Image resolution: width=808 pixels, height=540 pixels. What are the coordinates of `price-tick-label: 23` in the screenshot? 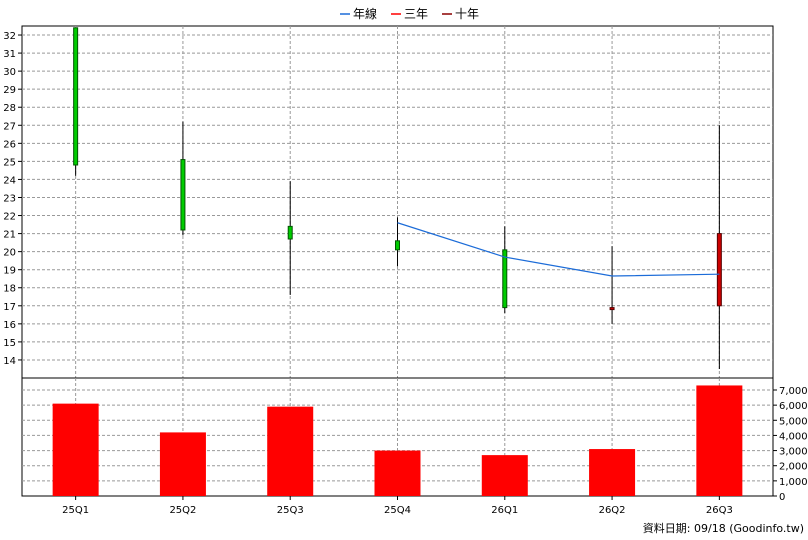 It's located at (9, 198).